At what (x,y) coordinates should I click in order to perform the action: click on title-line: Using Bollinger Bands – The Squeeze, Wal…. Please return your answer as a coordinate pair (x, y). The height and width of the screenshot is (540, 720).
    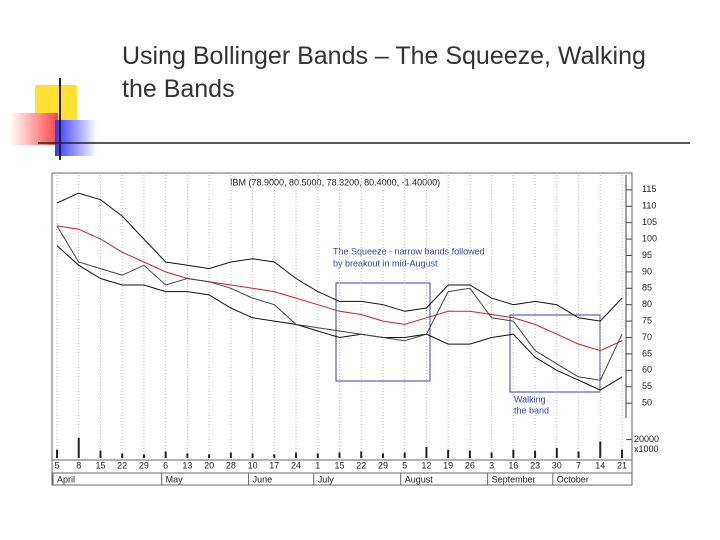
    Looking at the image, I should click on (384, 56).